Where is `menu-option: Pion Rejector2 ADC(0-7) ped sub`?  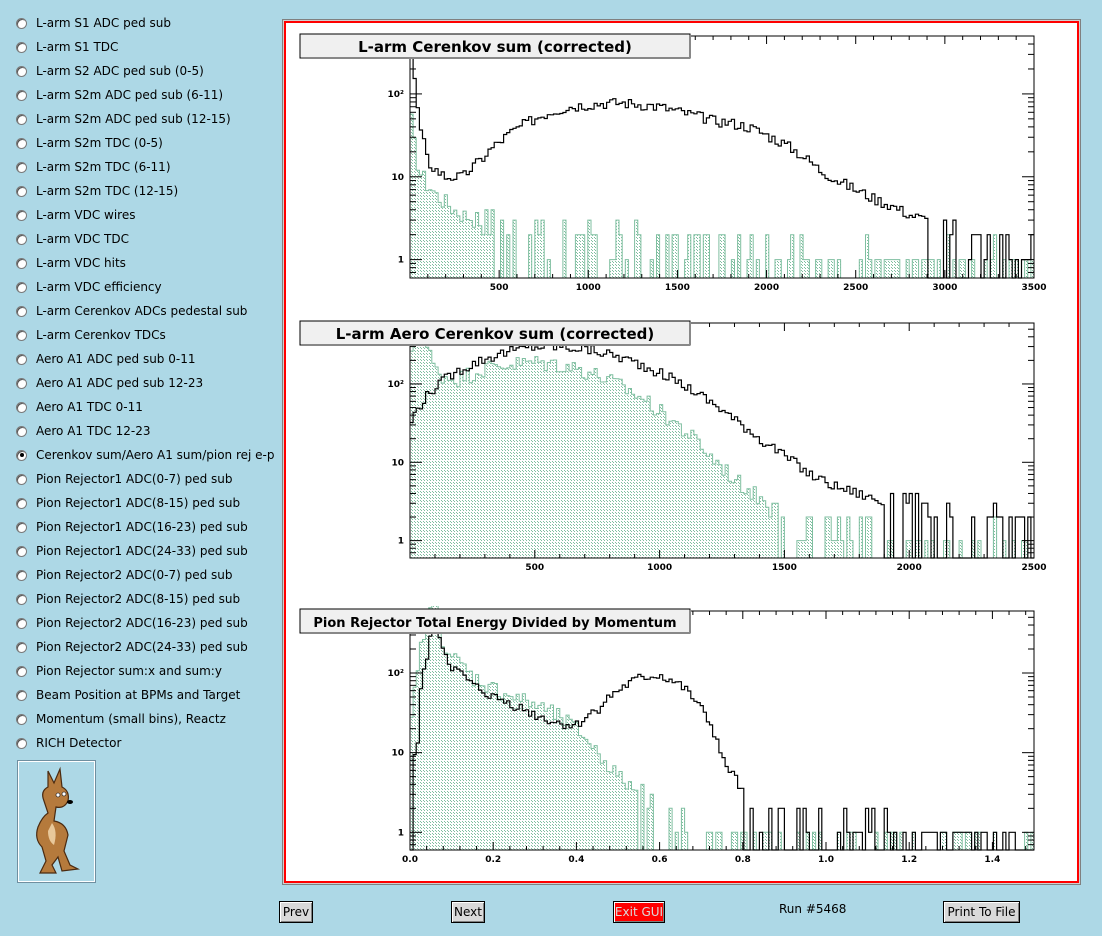 menu-option: Pion Rejector2 ADC(0-7) ped sub is located at coordinates (124, 575).